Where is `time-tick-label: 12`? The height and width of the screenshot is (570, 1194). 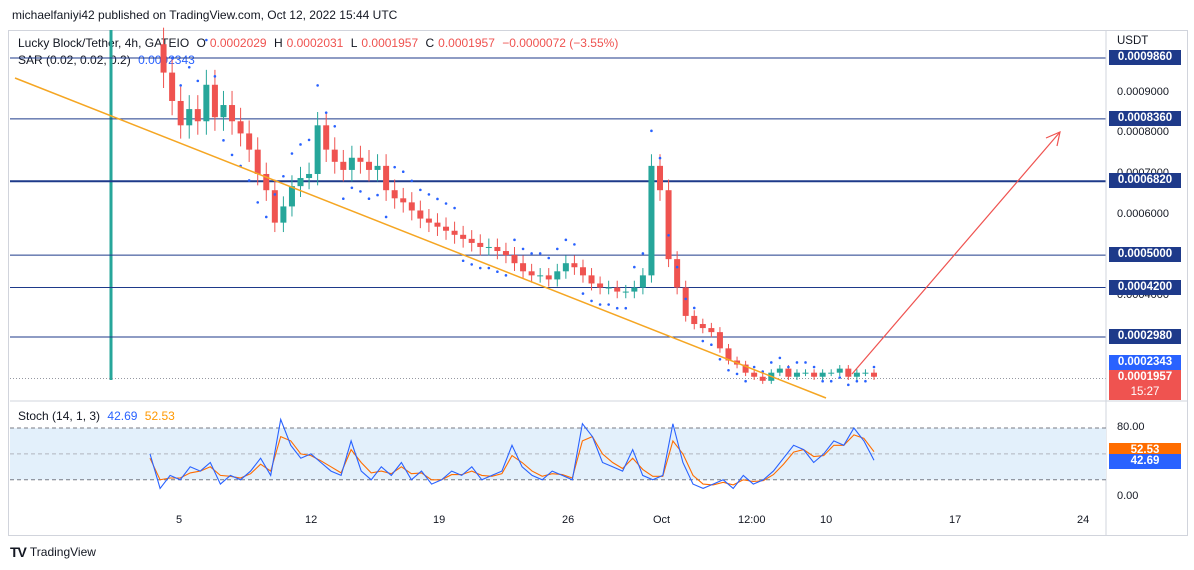 time-tick-label: 12 is located at coordinates (311, 520).